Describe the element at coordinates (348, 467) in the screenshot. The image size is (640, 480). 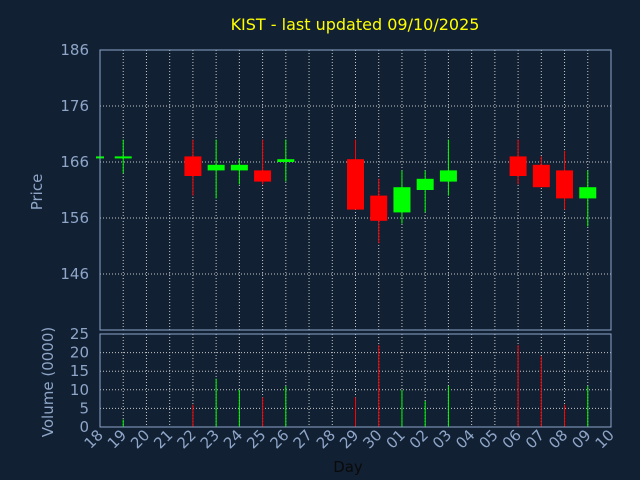
I see `x-axis-label: Day` at that location.